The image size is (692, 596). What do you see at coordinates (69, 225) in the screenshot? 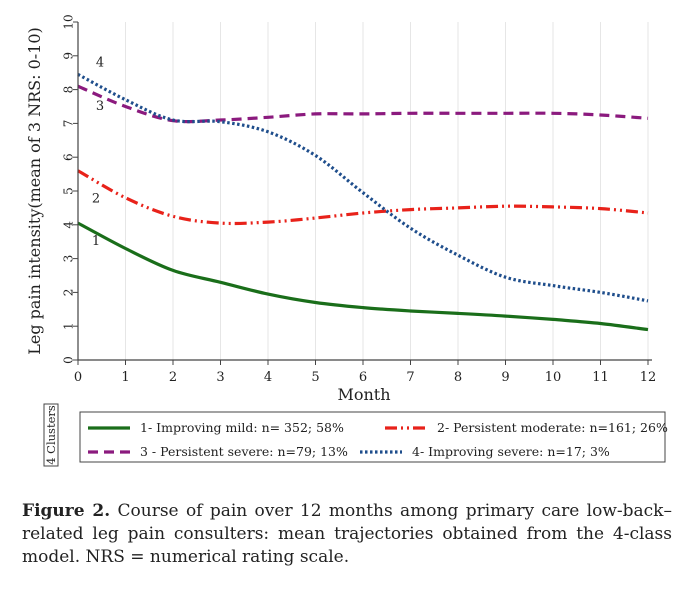
I see `y-tick-label: 4` at bounding box center [69, 225].